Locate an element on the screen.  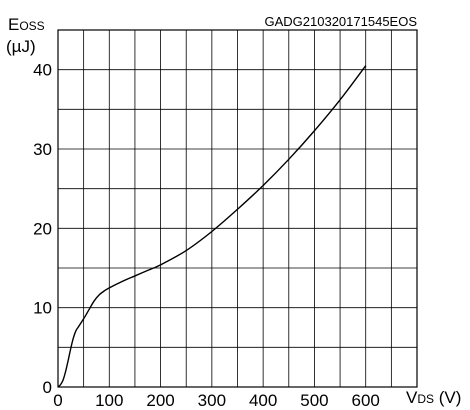
x-axis-unit: (V) is located at coordinates (447, 397).